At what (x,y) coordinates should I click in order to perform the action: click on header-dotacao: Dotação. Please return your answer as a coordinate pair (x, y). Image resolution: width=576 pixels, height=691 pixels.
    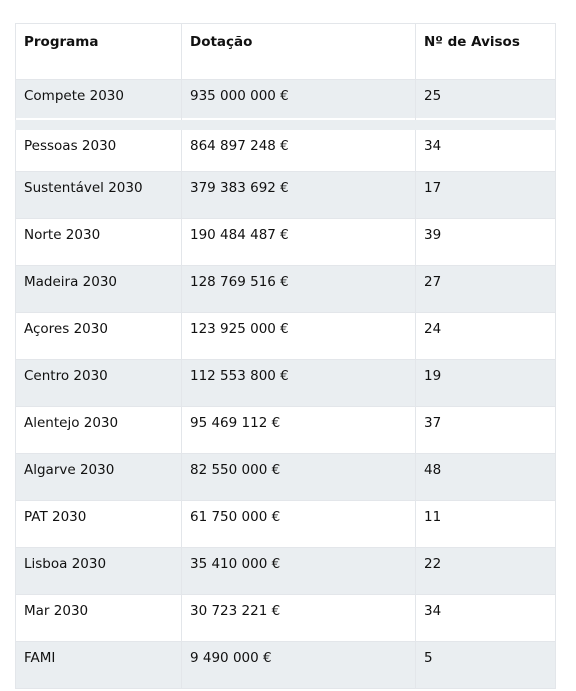
    Looking at the image, I should click on (298, 51).